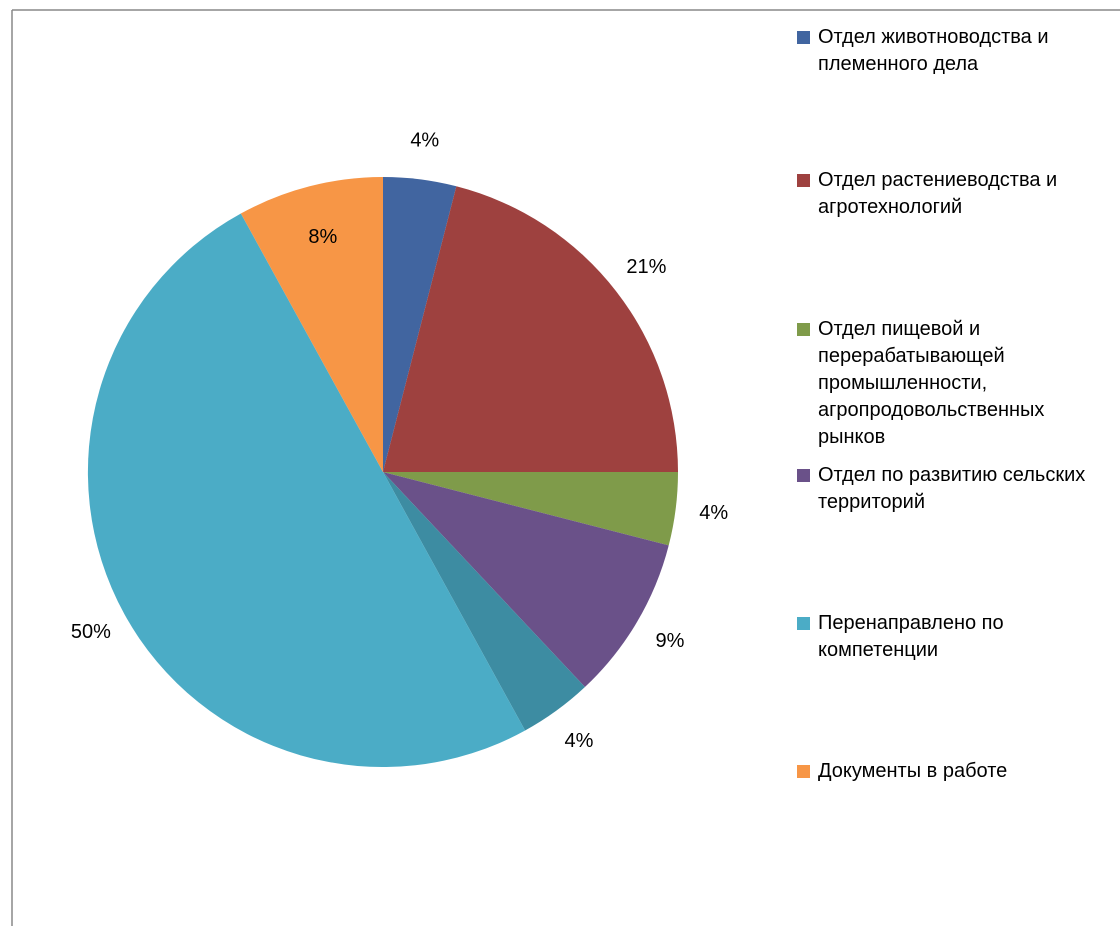 This screenshot has width=1120, height=926. What do you see at coordinates (938, 193) in the screenshot?
I see `legend-label: Отдел растениеводства и агротехнологий` at bounding box center [938, 193].